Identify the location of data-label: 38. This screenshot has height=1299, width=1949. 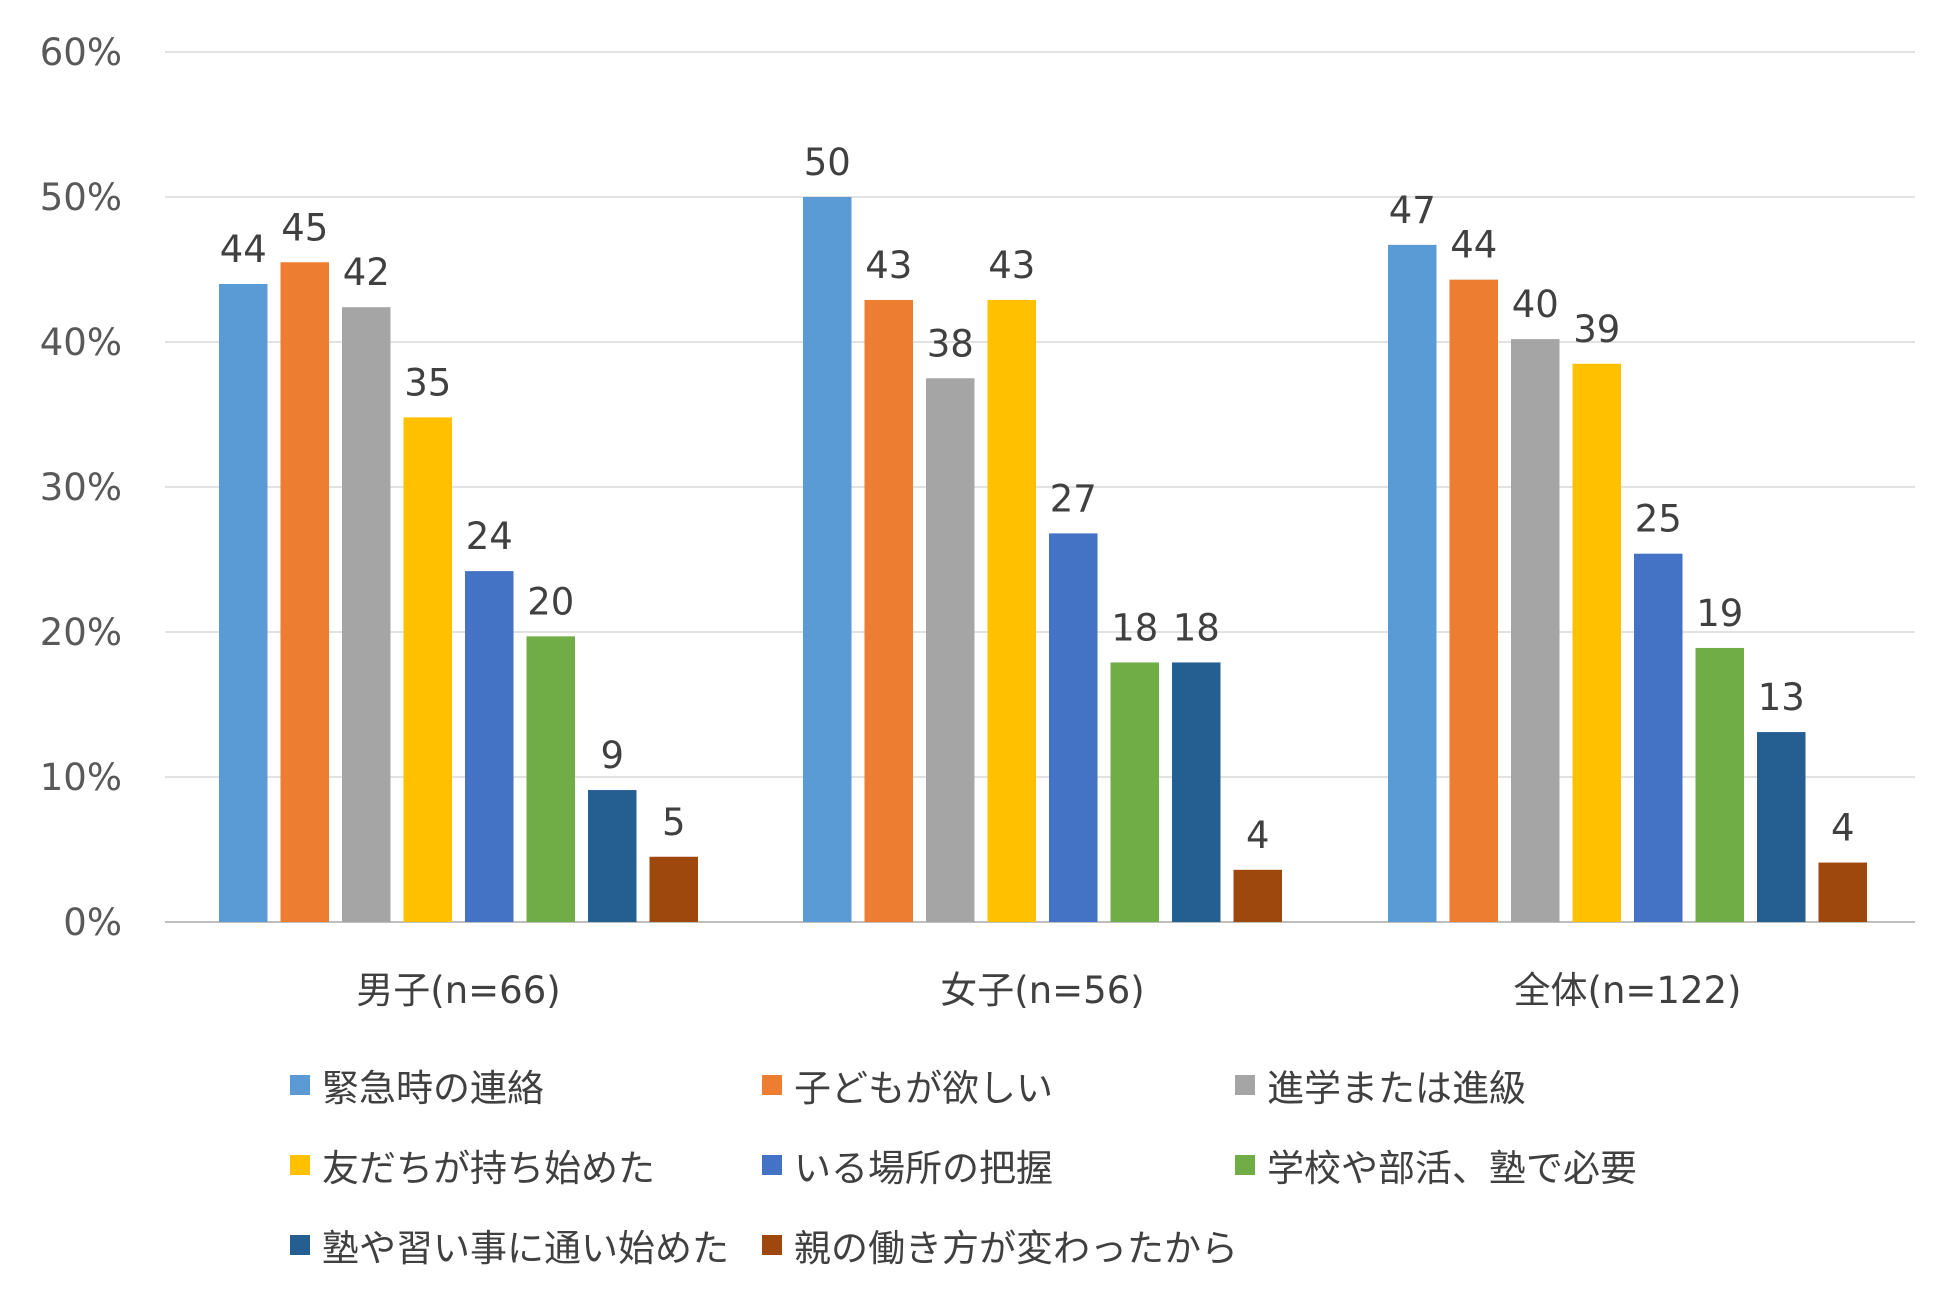
(950, 343).